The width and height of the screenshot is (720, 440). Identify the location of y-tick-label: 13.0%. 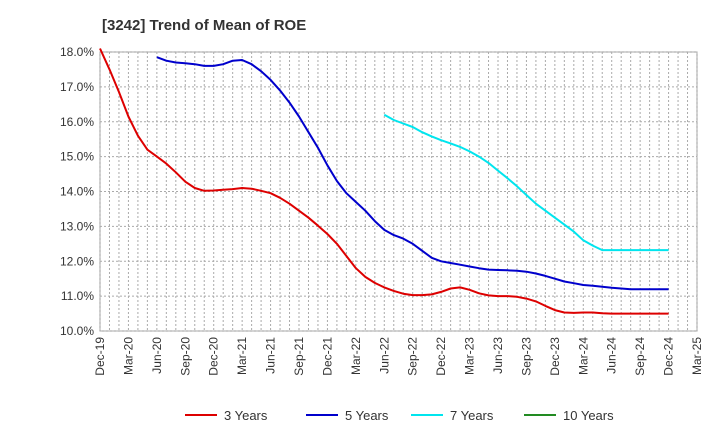
(77, 226).